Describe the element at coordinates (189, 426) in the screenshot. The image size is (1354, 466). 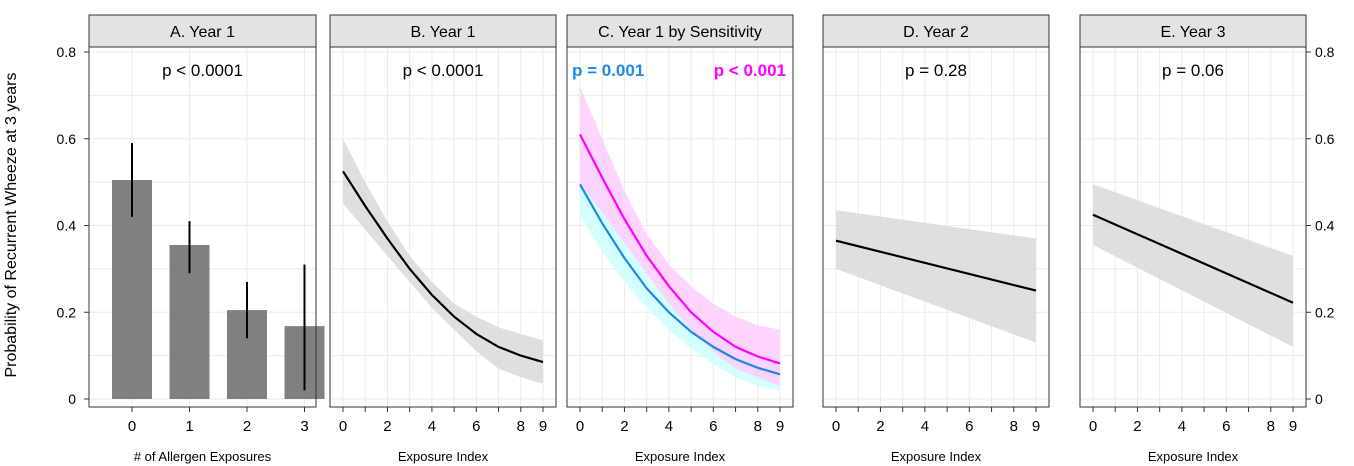
I see `x-tick-label: 1` at that location.